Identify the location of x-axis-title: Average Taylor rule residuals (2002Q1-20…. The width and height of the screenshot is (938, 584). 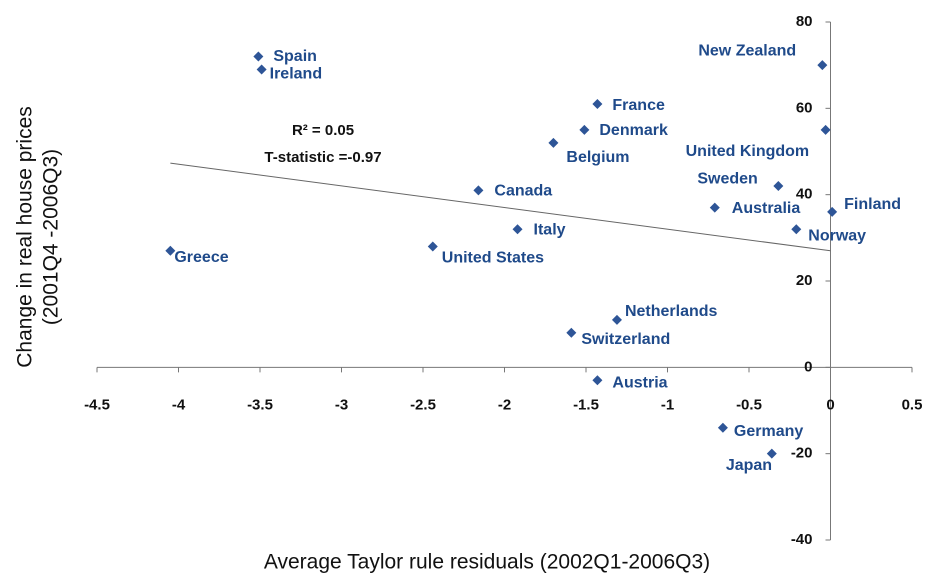
(487, 562).